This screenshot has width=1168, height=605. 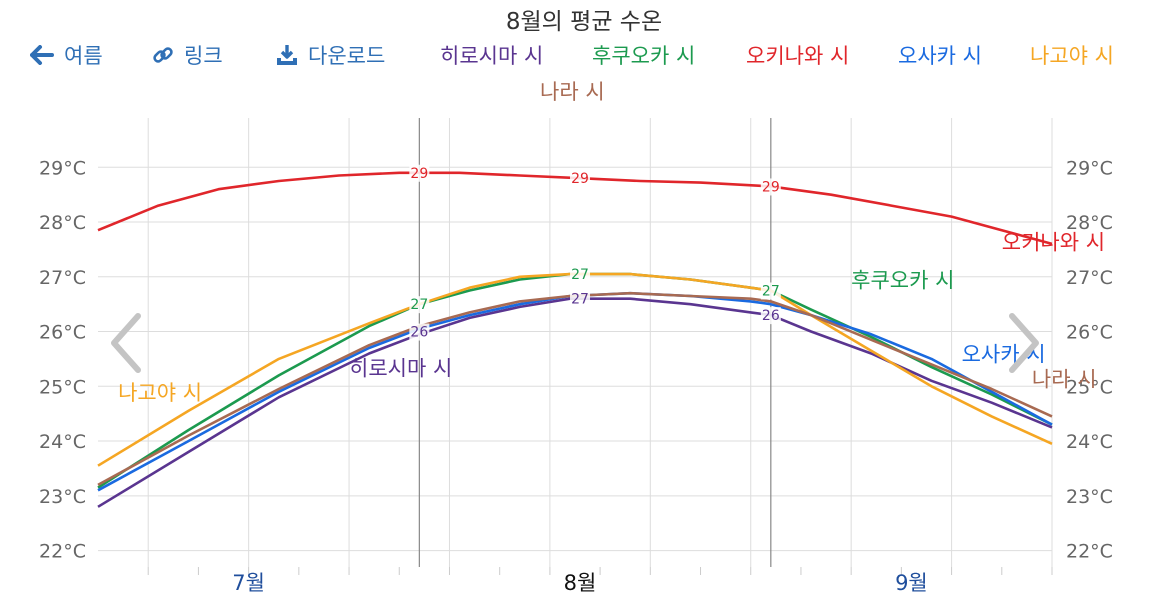 What do you see at coordinates (1089, 223) in the screenshot?
I see `y-tick-label-right: 28°C` at bounding box center [1089, 223].